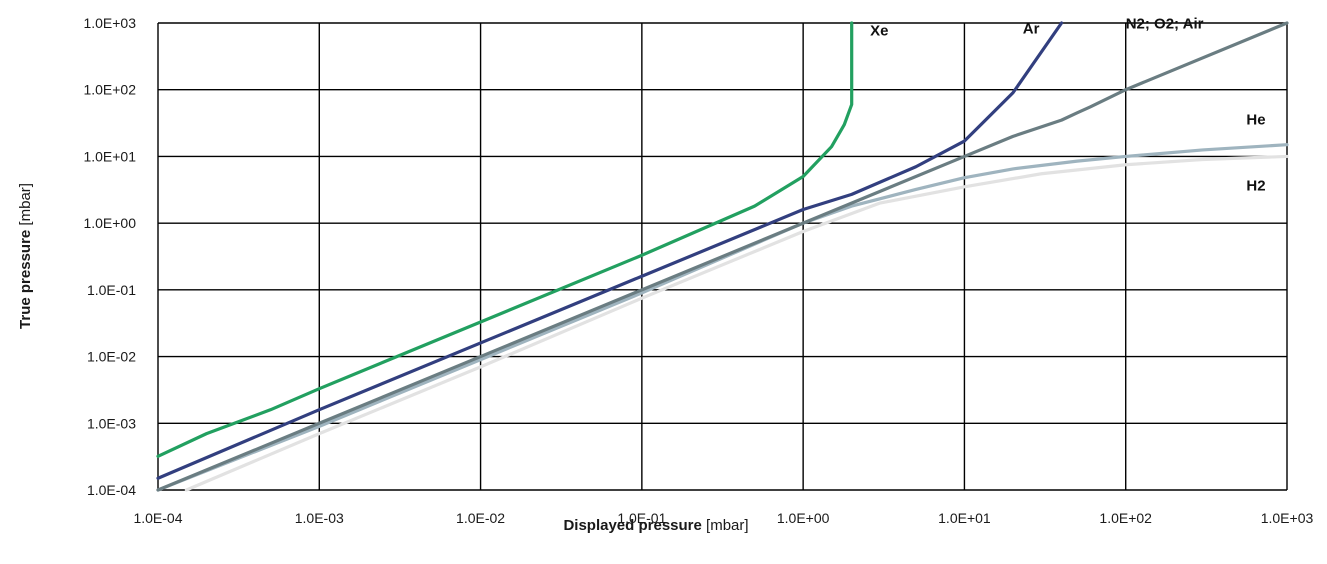  What do you see at coordinates (480, 518) in the screenshot?
I see `x-tick-label-2: 1.0E-02` at bounding box center [480, 518].